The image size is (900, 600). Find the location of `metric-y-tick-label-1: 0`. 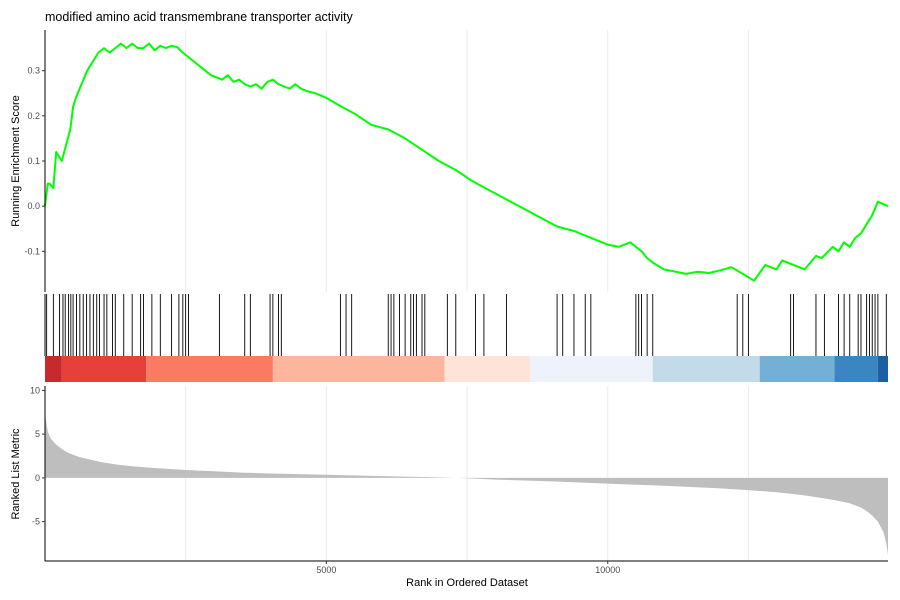

metric-y-tick-label-1: 0 is located at coordinates (37, 478).